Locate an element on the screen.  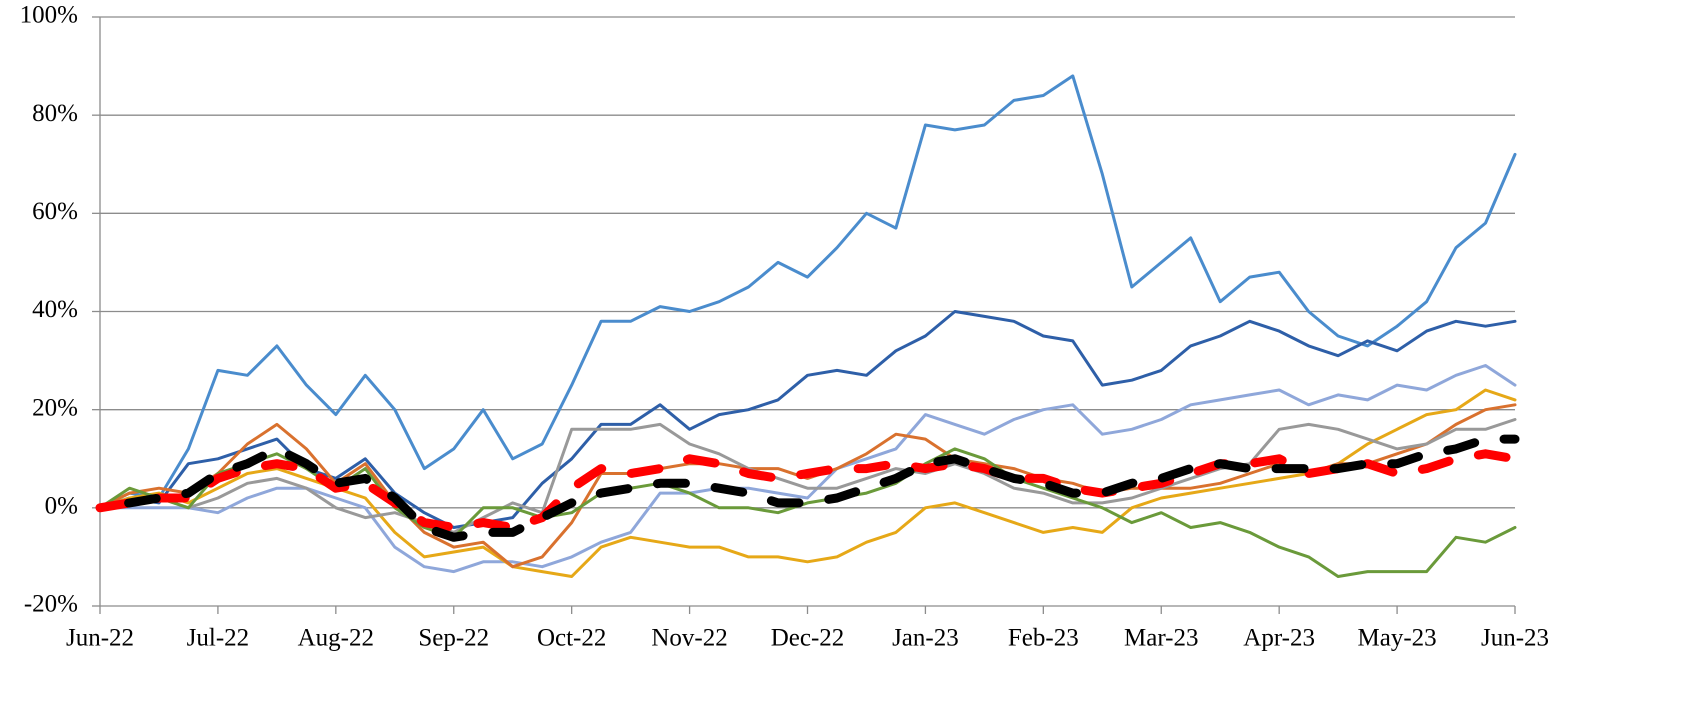
x-tick-label: Jun-23 is located at coordinates (1515, 638).